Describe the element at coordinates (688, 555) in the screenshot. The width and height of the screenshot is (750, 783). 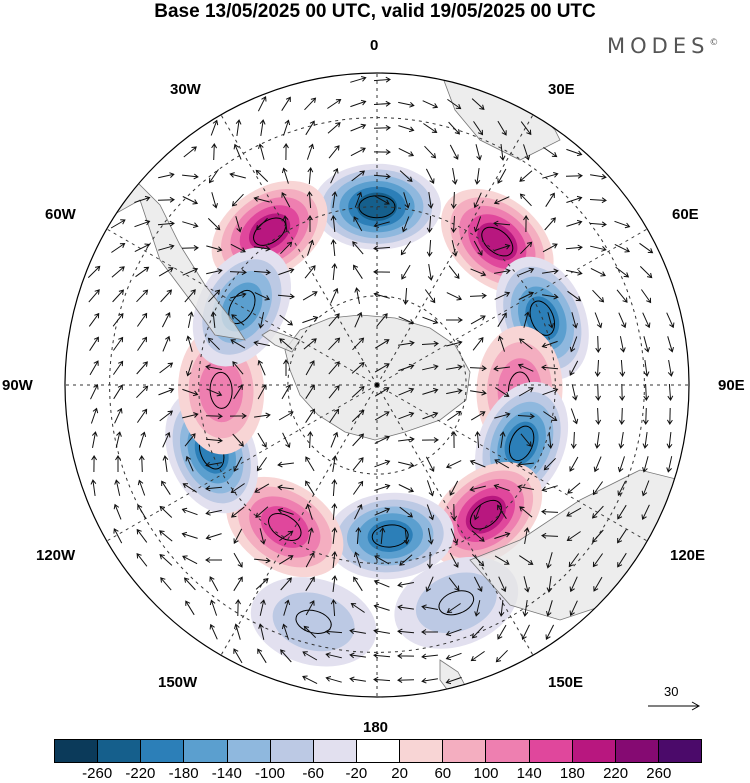
I see `lon-label-120e: 120E` at that location.